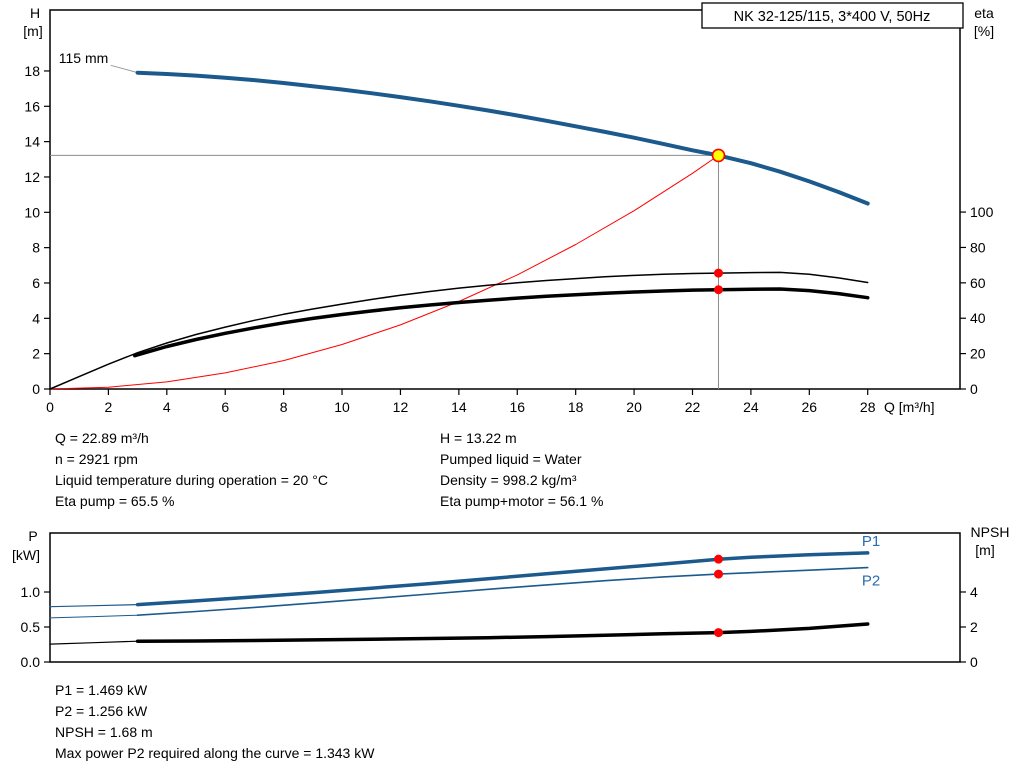 Image resolution: width=1024 pixels, height=781 pixels. What do you see at coordinates (478, 438) in the screenshot?
I see `info-line-h: H = 13.22 m` at bounding box center [478, 438].